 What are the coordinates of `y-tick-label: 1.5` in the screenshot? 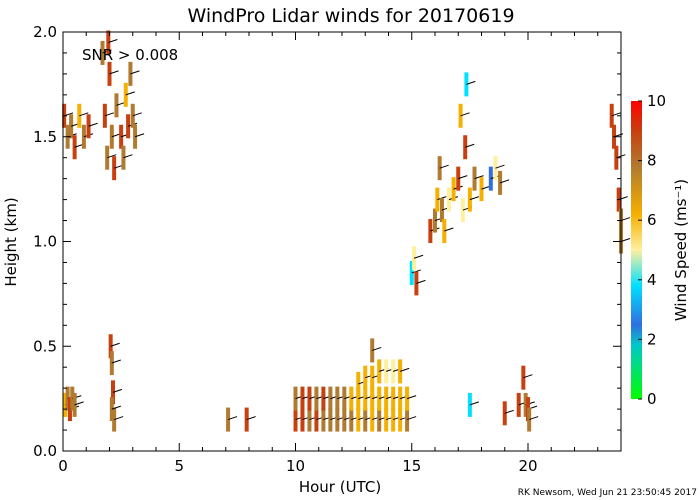 It's located at (45, 137).